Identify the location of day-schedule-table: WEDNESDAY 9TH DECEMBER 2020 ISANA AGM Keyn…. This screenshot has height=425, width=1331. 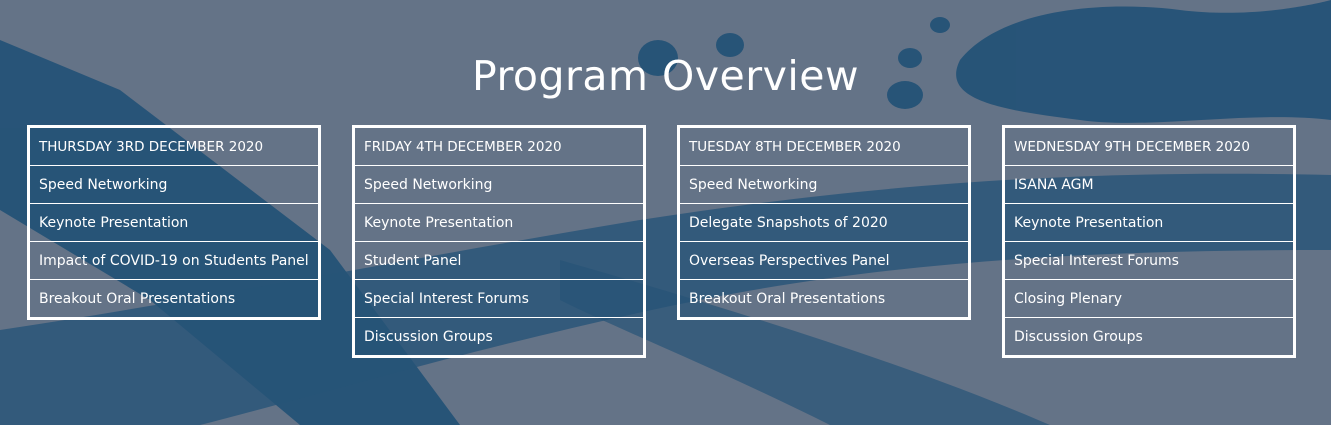
(1149, 241).